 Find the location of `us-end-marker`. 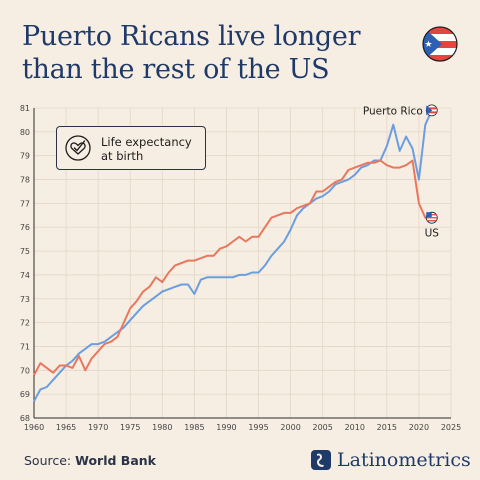

us-end-marker is located at coordinates (431, 217).